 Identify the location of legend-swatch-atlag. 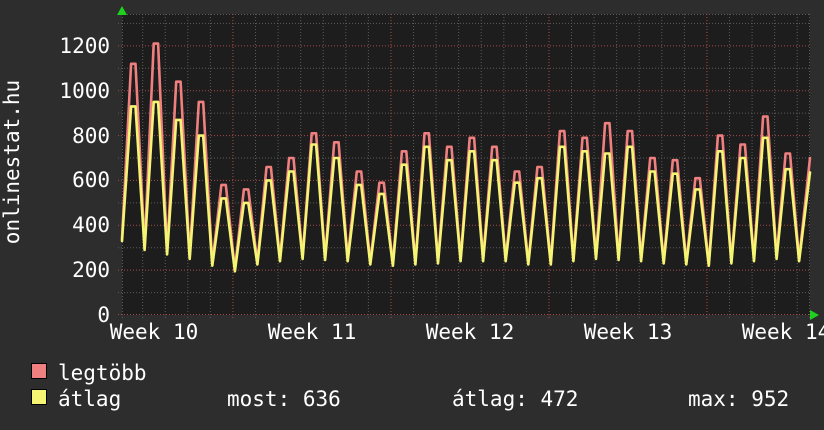
(39, 397).